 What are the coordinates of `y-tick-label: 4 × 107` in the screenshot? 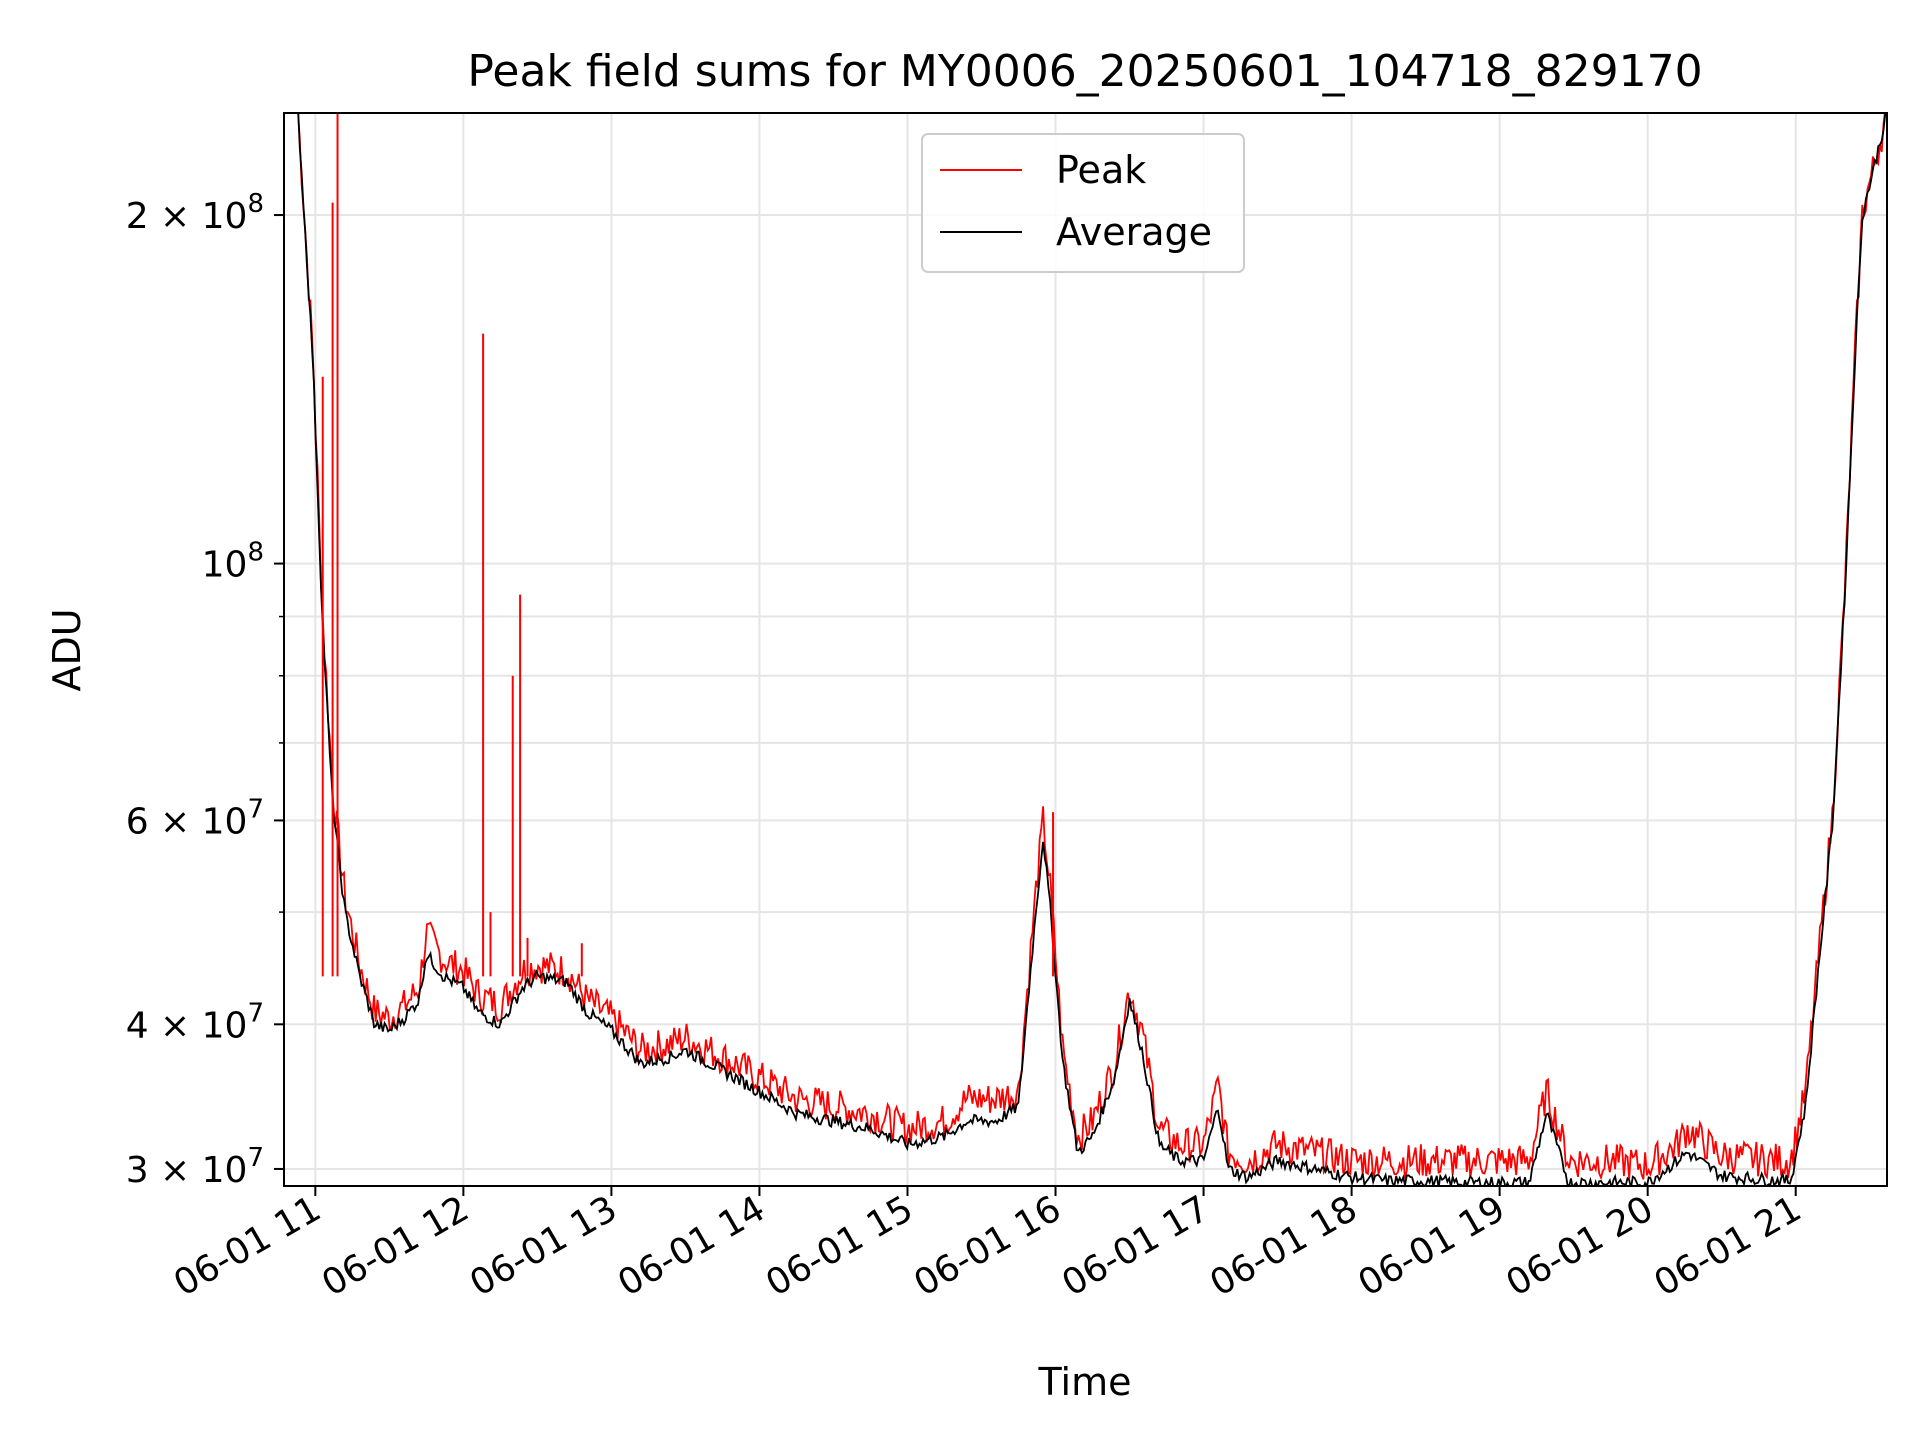 It's located at (195, 1022).